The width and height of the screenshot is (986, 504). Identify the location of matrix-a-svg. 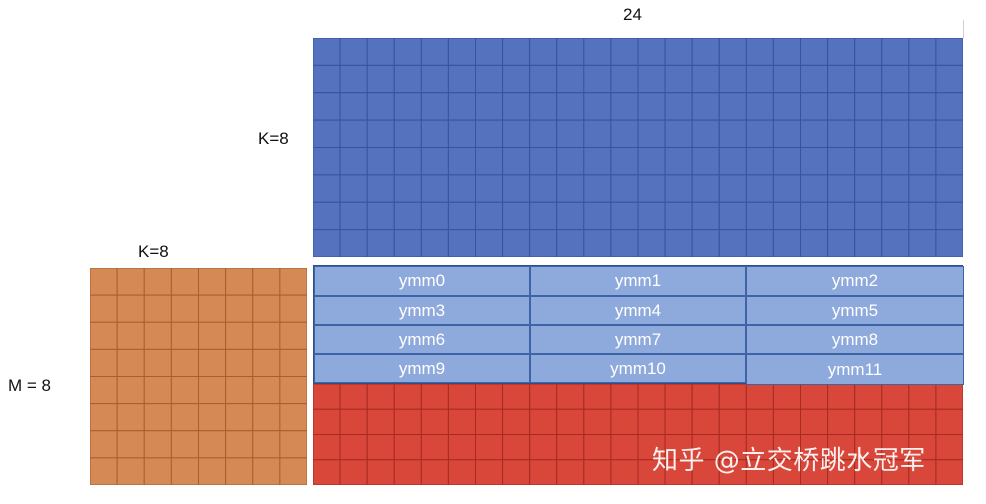
(198, 376).